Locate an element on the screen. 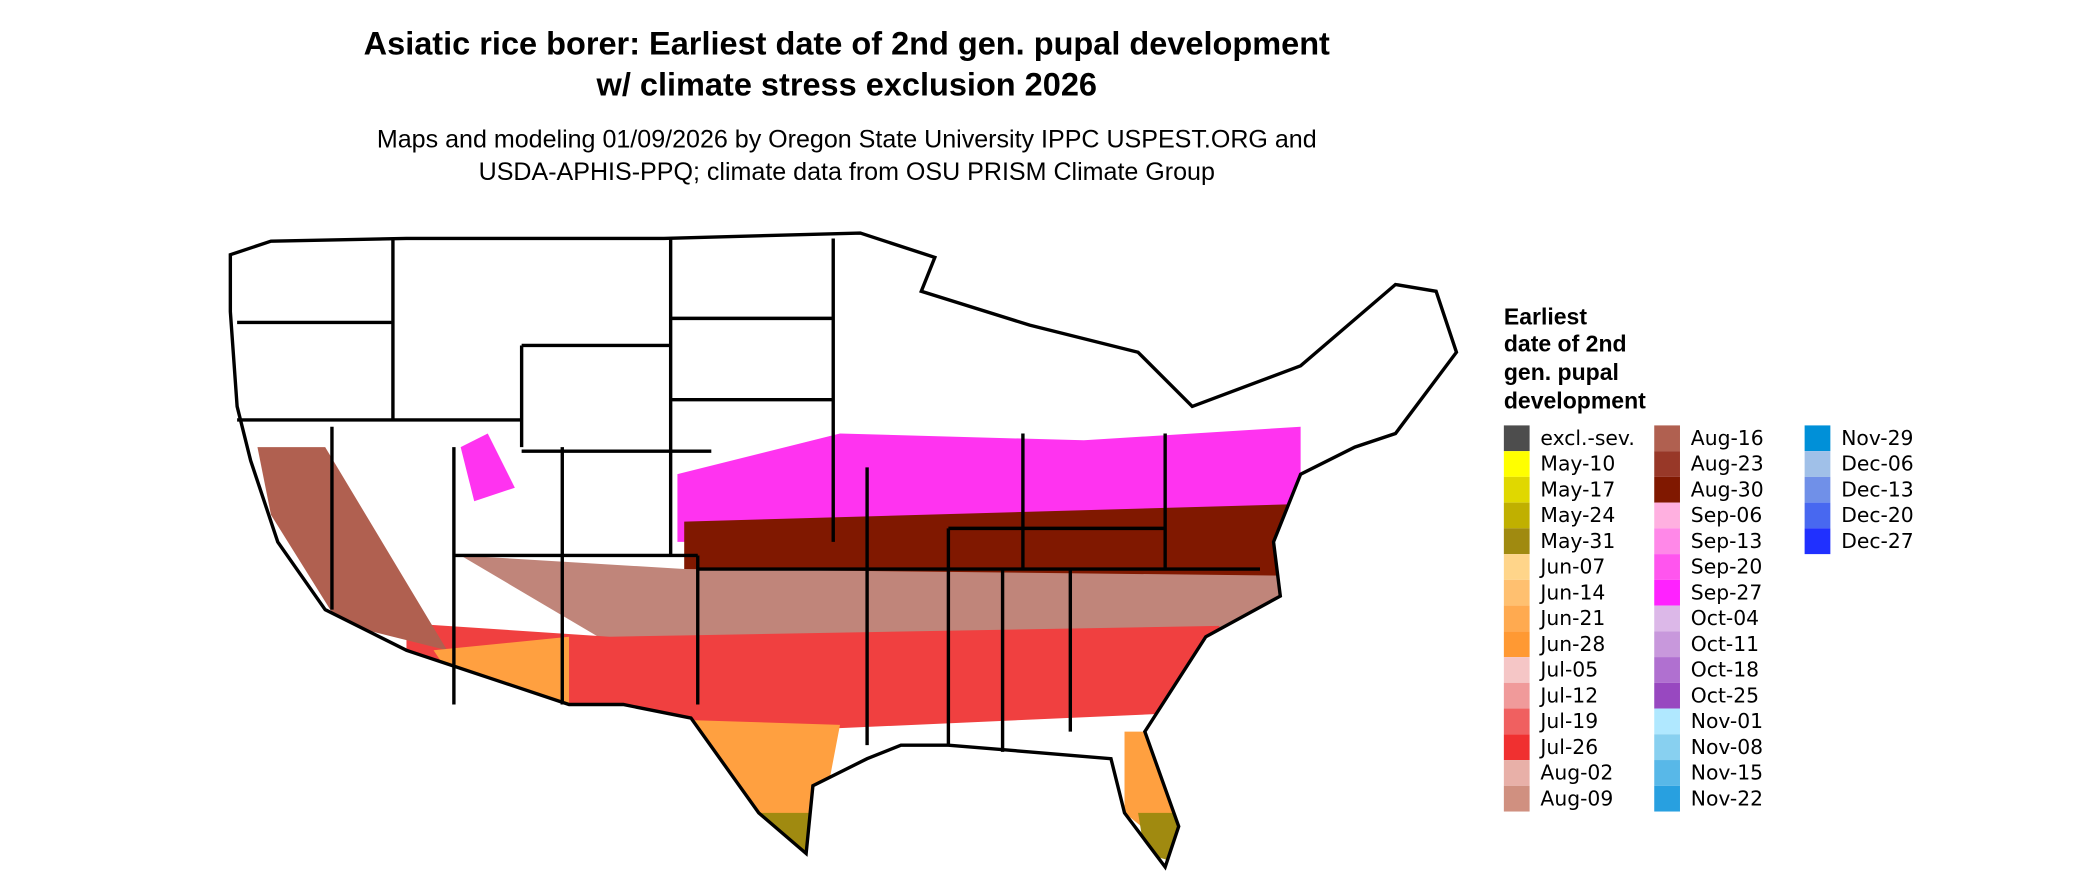 The image size is (2100, 892). legend-label: Sep-27 is located at coordinates (1726, 592).